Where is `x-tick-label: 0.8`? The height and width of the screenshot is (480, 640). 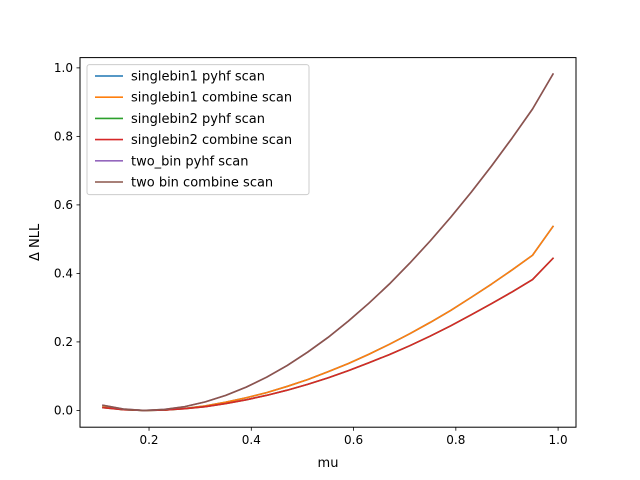
x-tick-label: 0.8 is located at coordinates (455, 440).